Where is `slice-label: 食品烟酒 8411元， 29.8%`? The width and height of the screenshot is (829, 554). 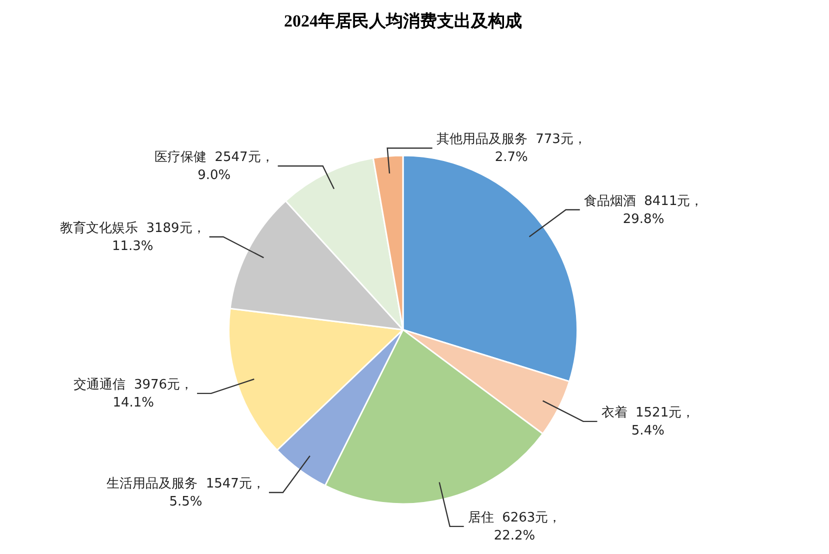
slice-label: 食品烟酒 8411元， 29.8% is located at coordinates (644, 210).